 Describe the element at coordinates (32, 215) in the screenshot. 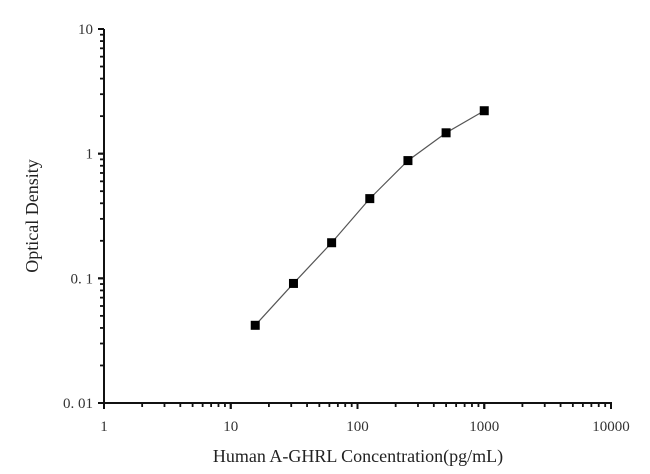

I see `y-axis-title: Optical Density` at that location.